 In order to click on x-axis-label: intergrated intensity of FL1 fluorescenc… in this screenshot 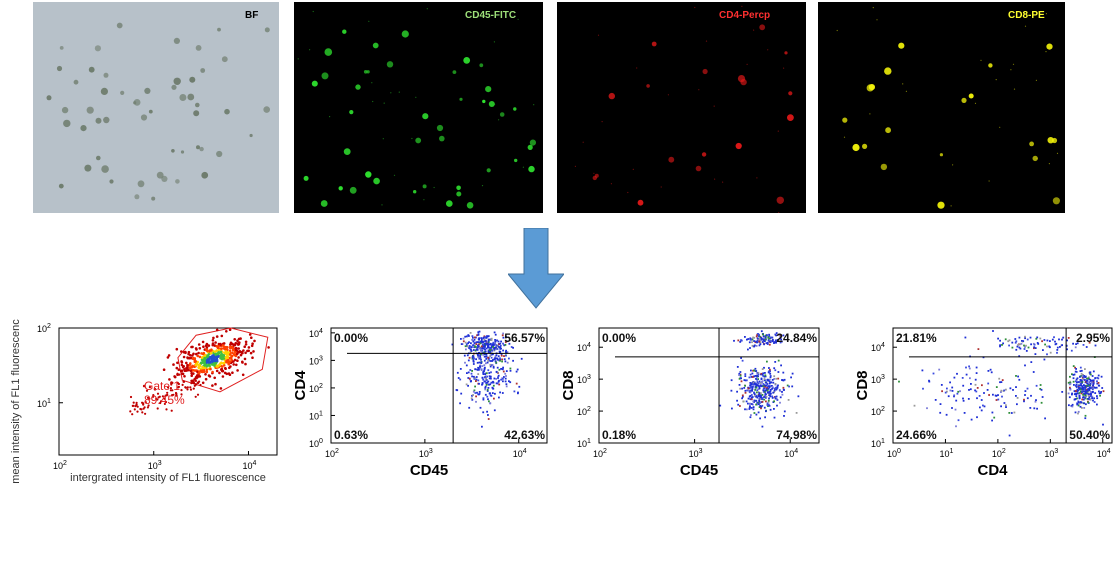, I will do `click(168, 478)`.